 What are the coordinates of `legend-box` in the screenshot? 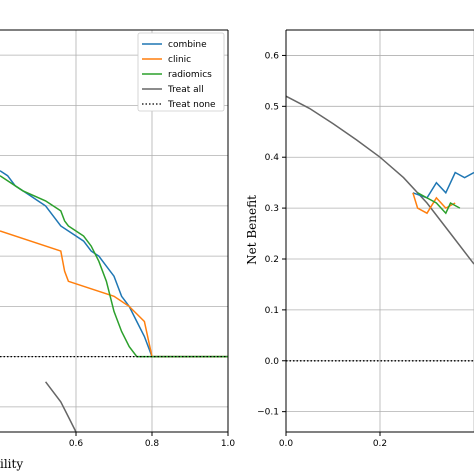 It's located at (181, 72).